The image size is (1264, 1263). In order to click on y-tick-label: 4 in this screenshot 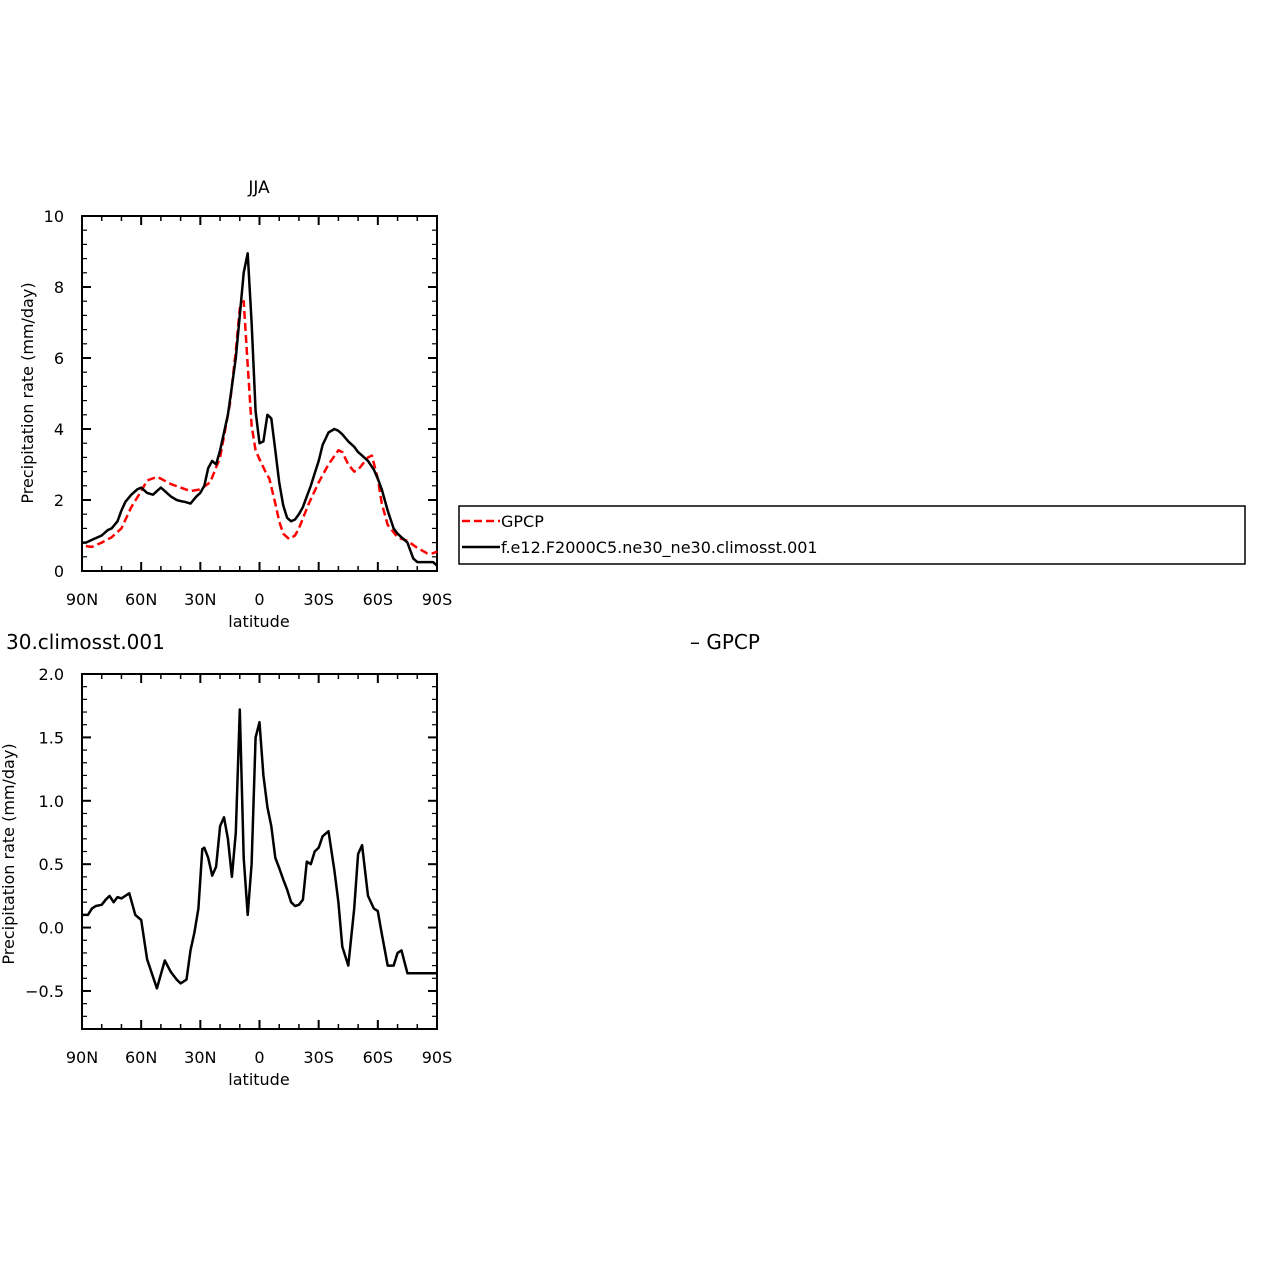, I will do `click(59, 429)`.